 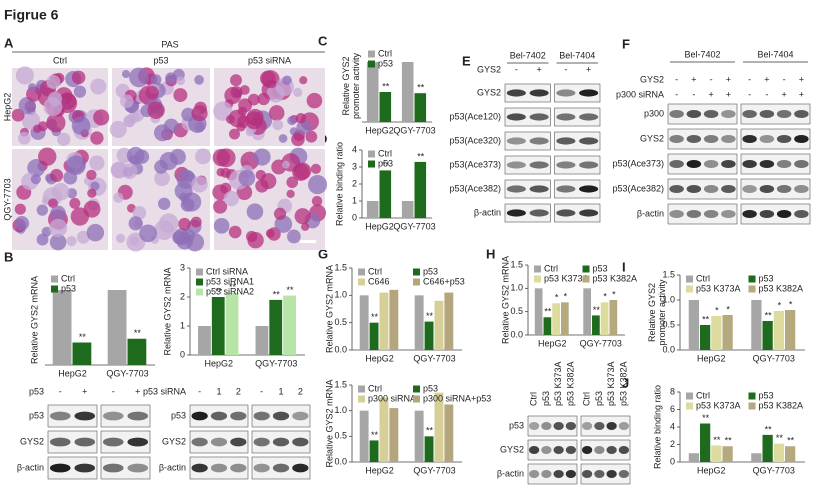 What do you see at coordinates (182, 267) in the screenshot?
I see `y-tick-label: 3` at bounding box center [182, 267].